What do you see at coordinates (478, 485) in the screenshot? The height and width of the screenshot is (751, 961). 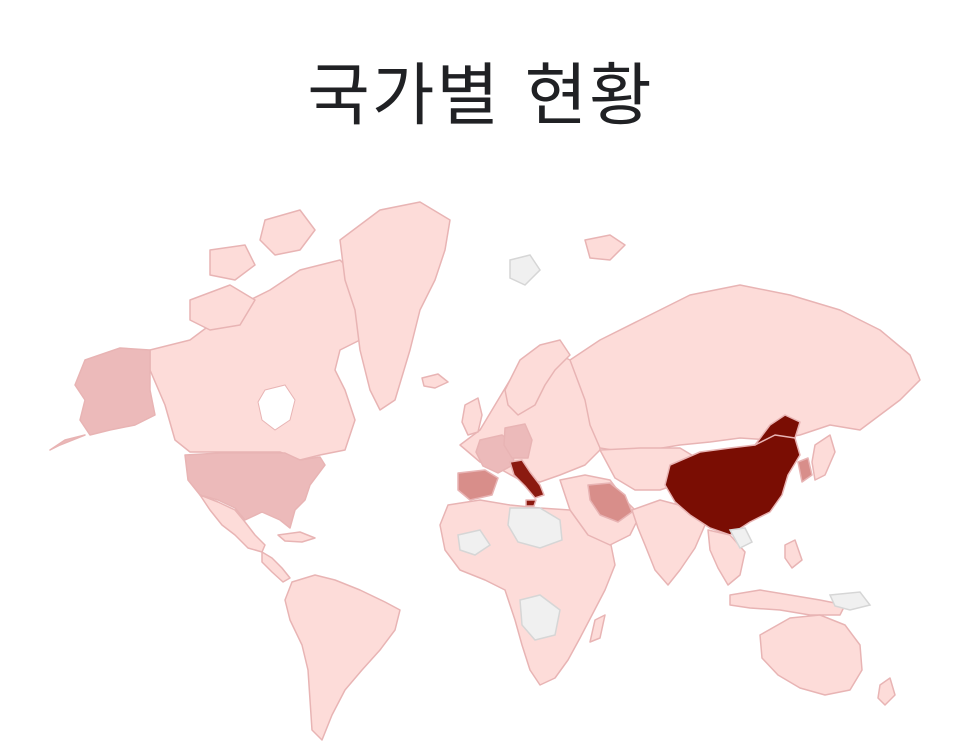 I see `country-spain` at bounding box center [478, 485].